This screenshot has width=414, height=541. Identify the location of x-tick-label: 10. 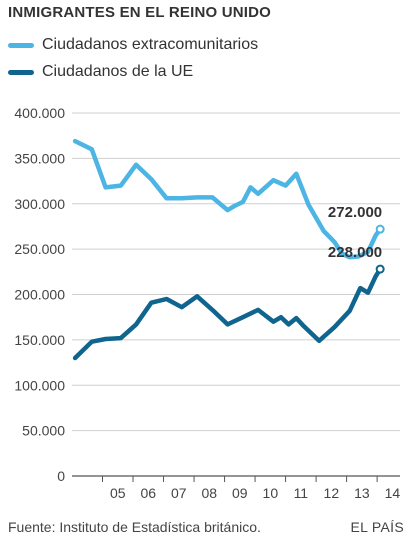
(271, 493).